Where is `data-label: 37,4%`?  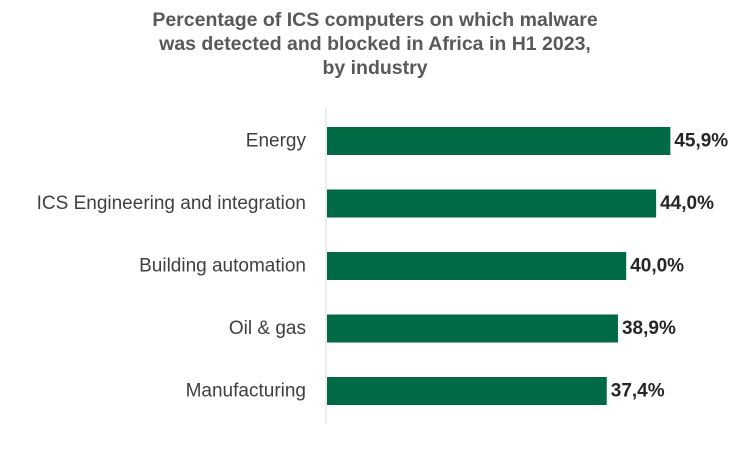
data-label: 37,4% is located at coordinates (638, 391).